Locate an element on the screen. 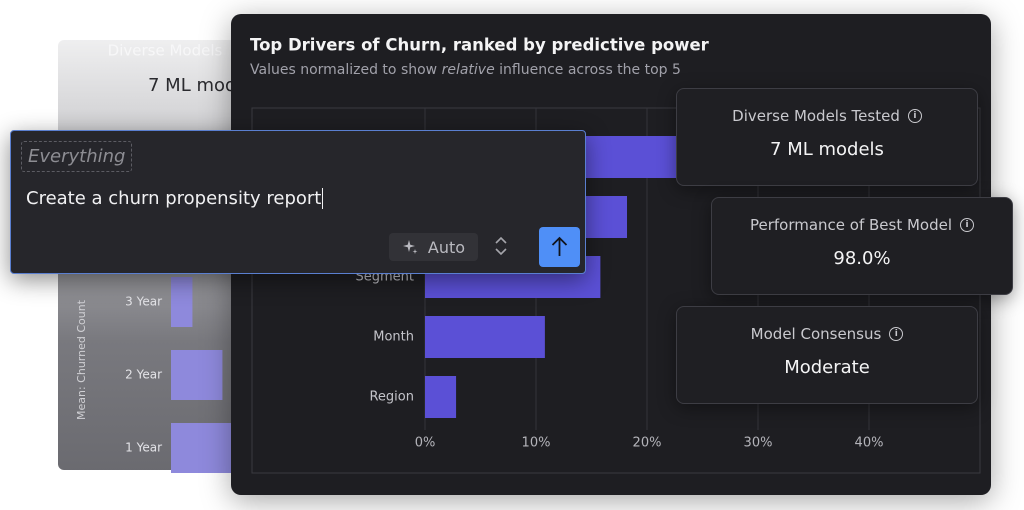 This screenshot has width=1024, height=510. metric-card: Diverse Models Tested i 7 ML models is located at coordinates (827, 137).